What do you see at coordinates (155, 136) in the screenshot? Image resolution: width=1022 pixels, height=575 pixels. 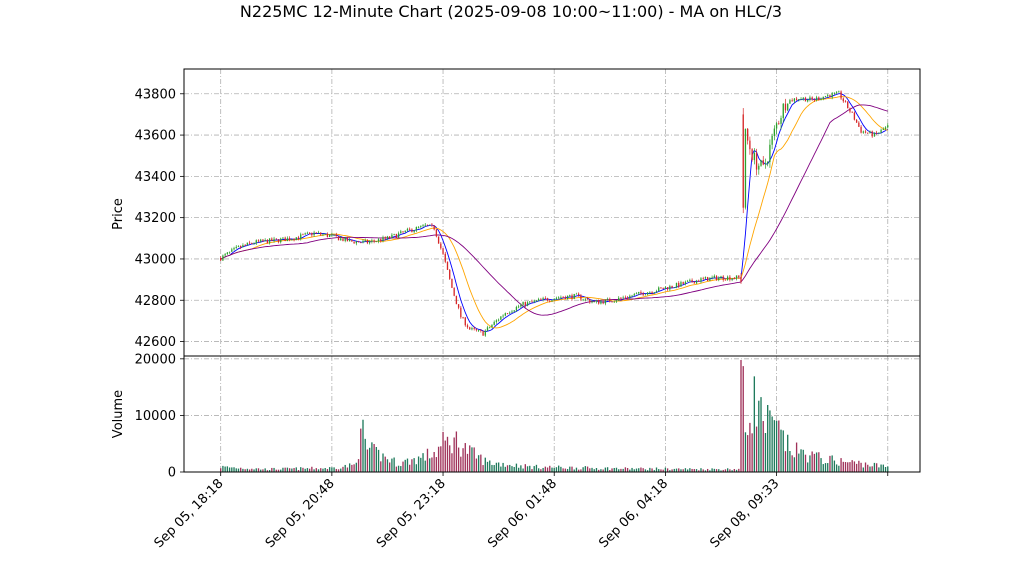 I see `price-tick-label: 43600` at bounding box center [155, 136].